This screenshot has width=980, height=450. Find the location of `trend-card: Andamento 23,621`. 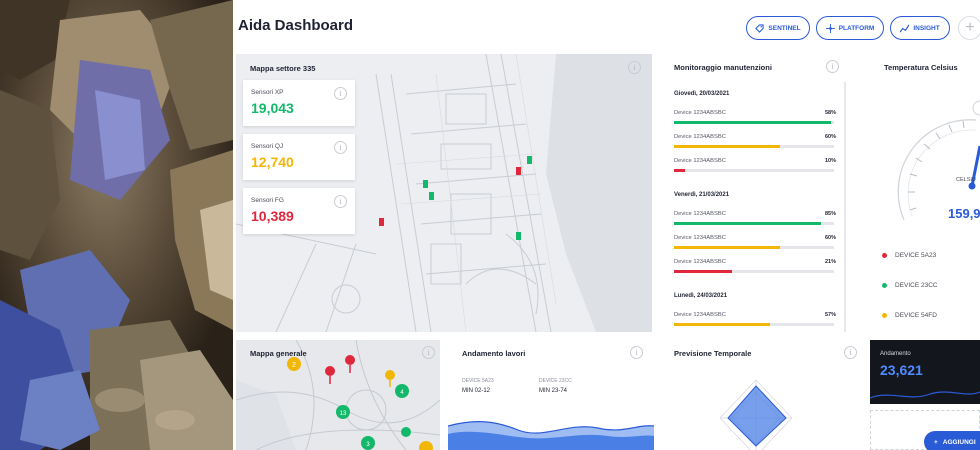

trend-card: Andamento 23,621 is located at coordinates (925, 372).